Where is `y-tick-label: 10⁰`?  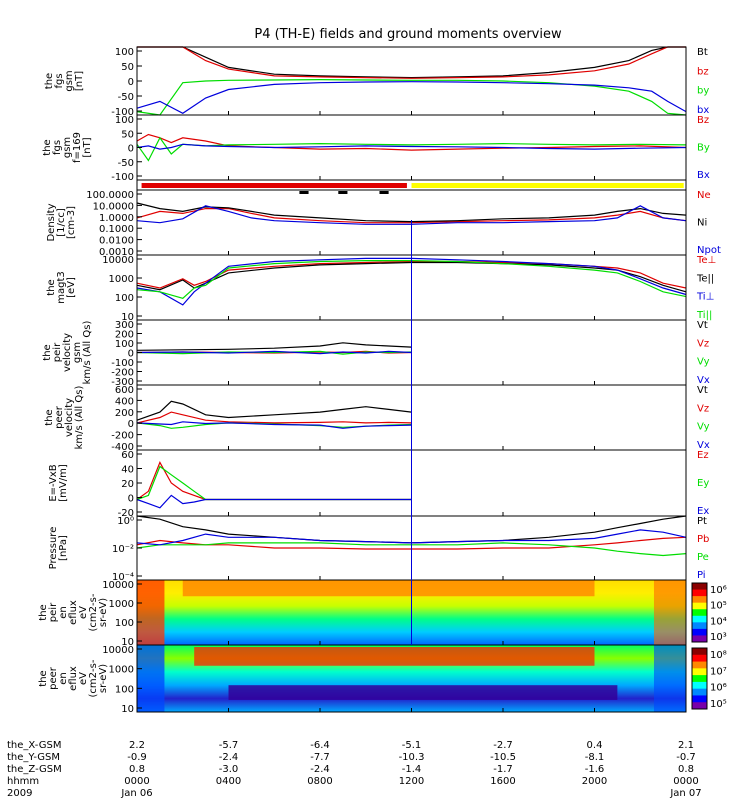 y-tick-label: 10⁰ is located at coordinates (125, 521).